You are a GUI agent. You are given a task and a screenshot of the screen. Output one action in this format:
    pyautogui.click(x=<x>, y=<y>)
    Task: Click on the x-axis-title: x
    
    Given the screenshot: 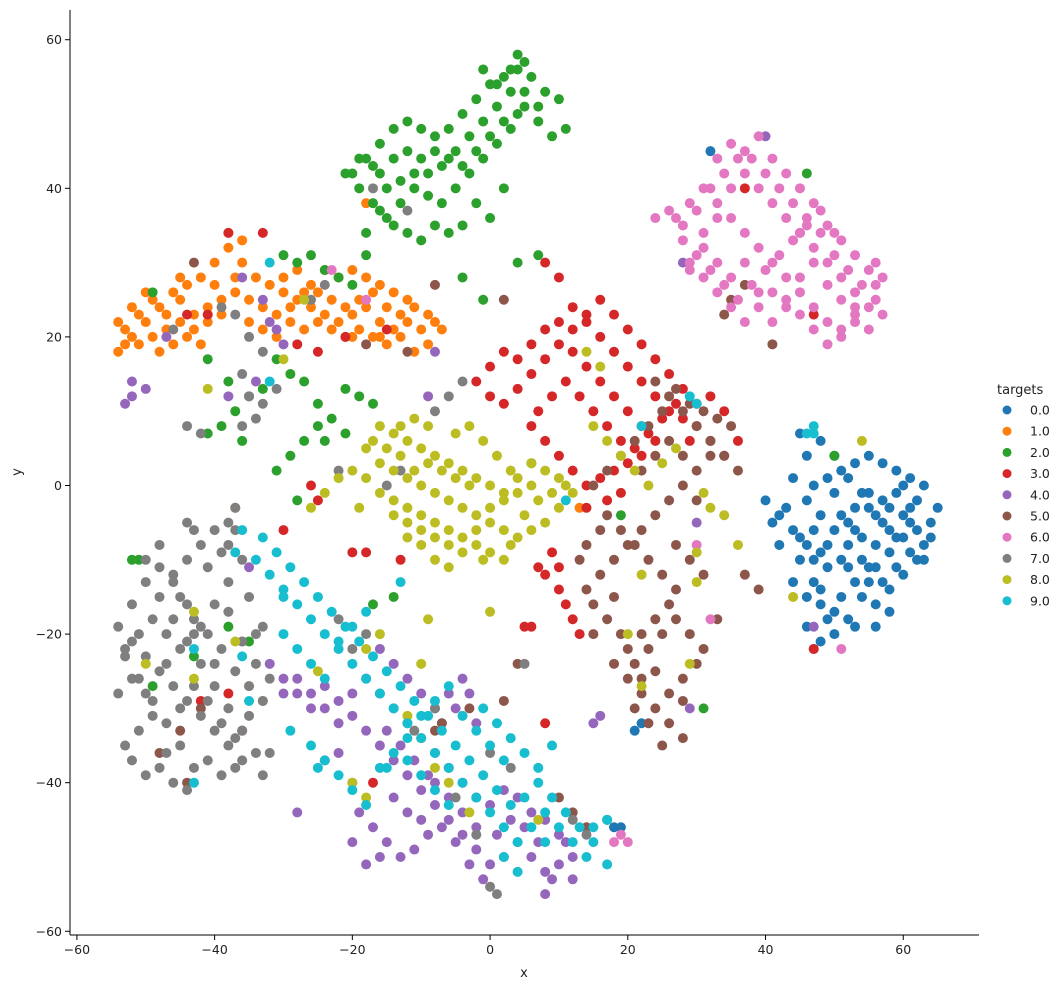 What is the action you would take?
    pyautogui.click(x=524, y=973)
    